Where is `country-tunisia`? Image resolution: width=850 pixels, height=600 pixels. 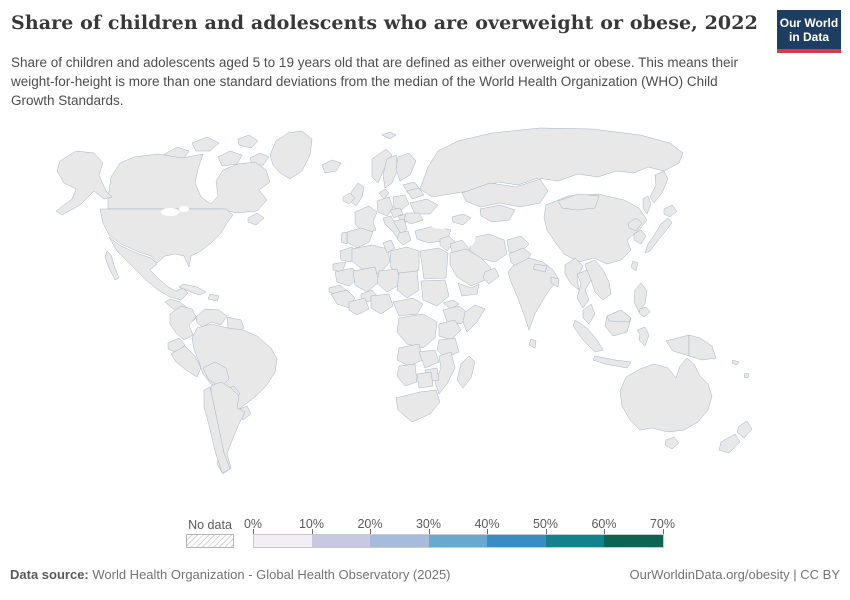
country-tunisia is located at coordinates (389, 246).